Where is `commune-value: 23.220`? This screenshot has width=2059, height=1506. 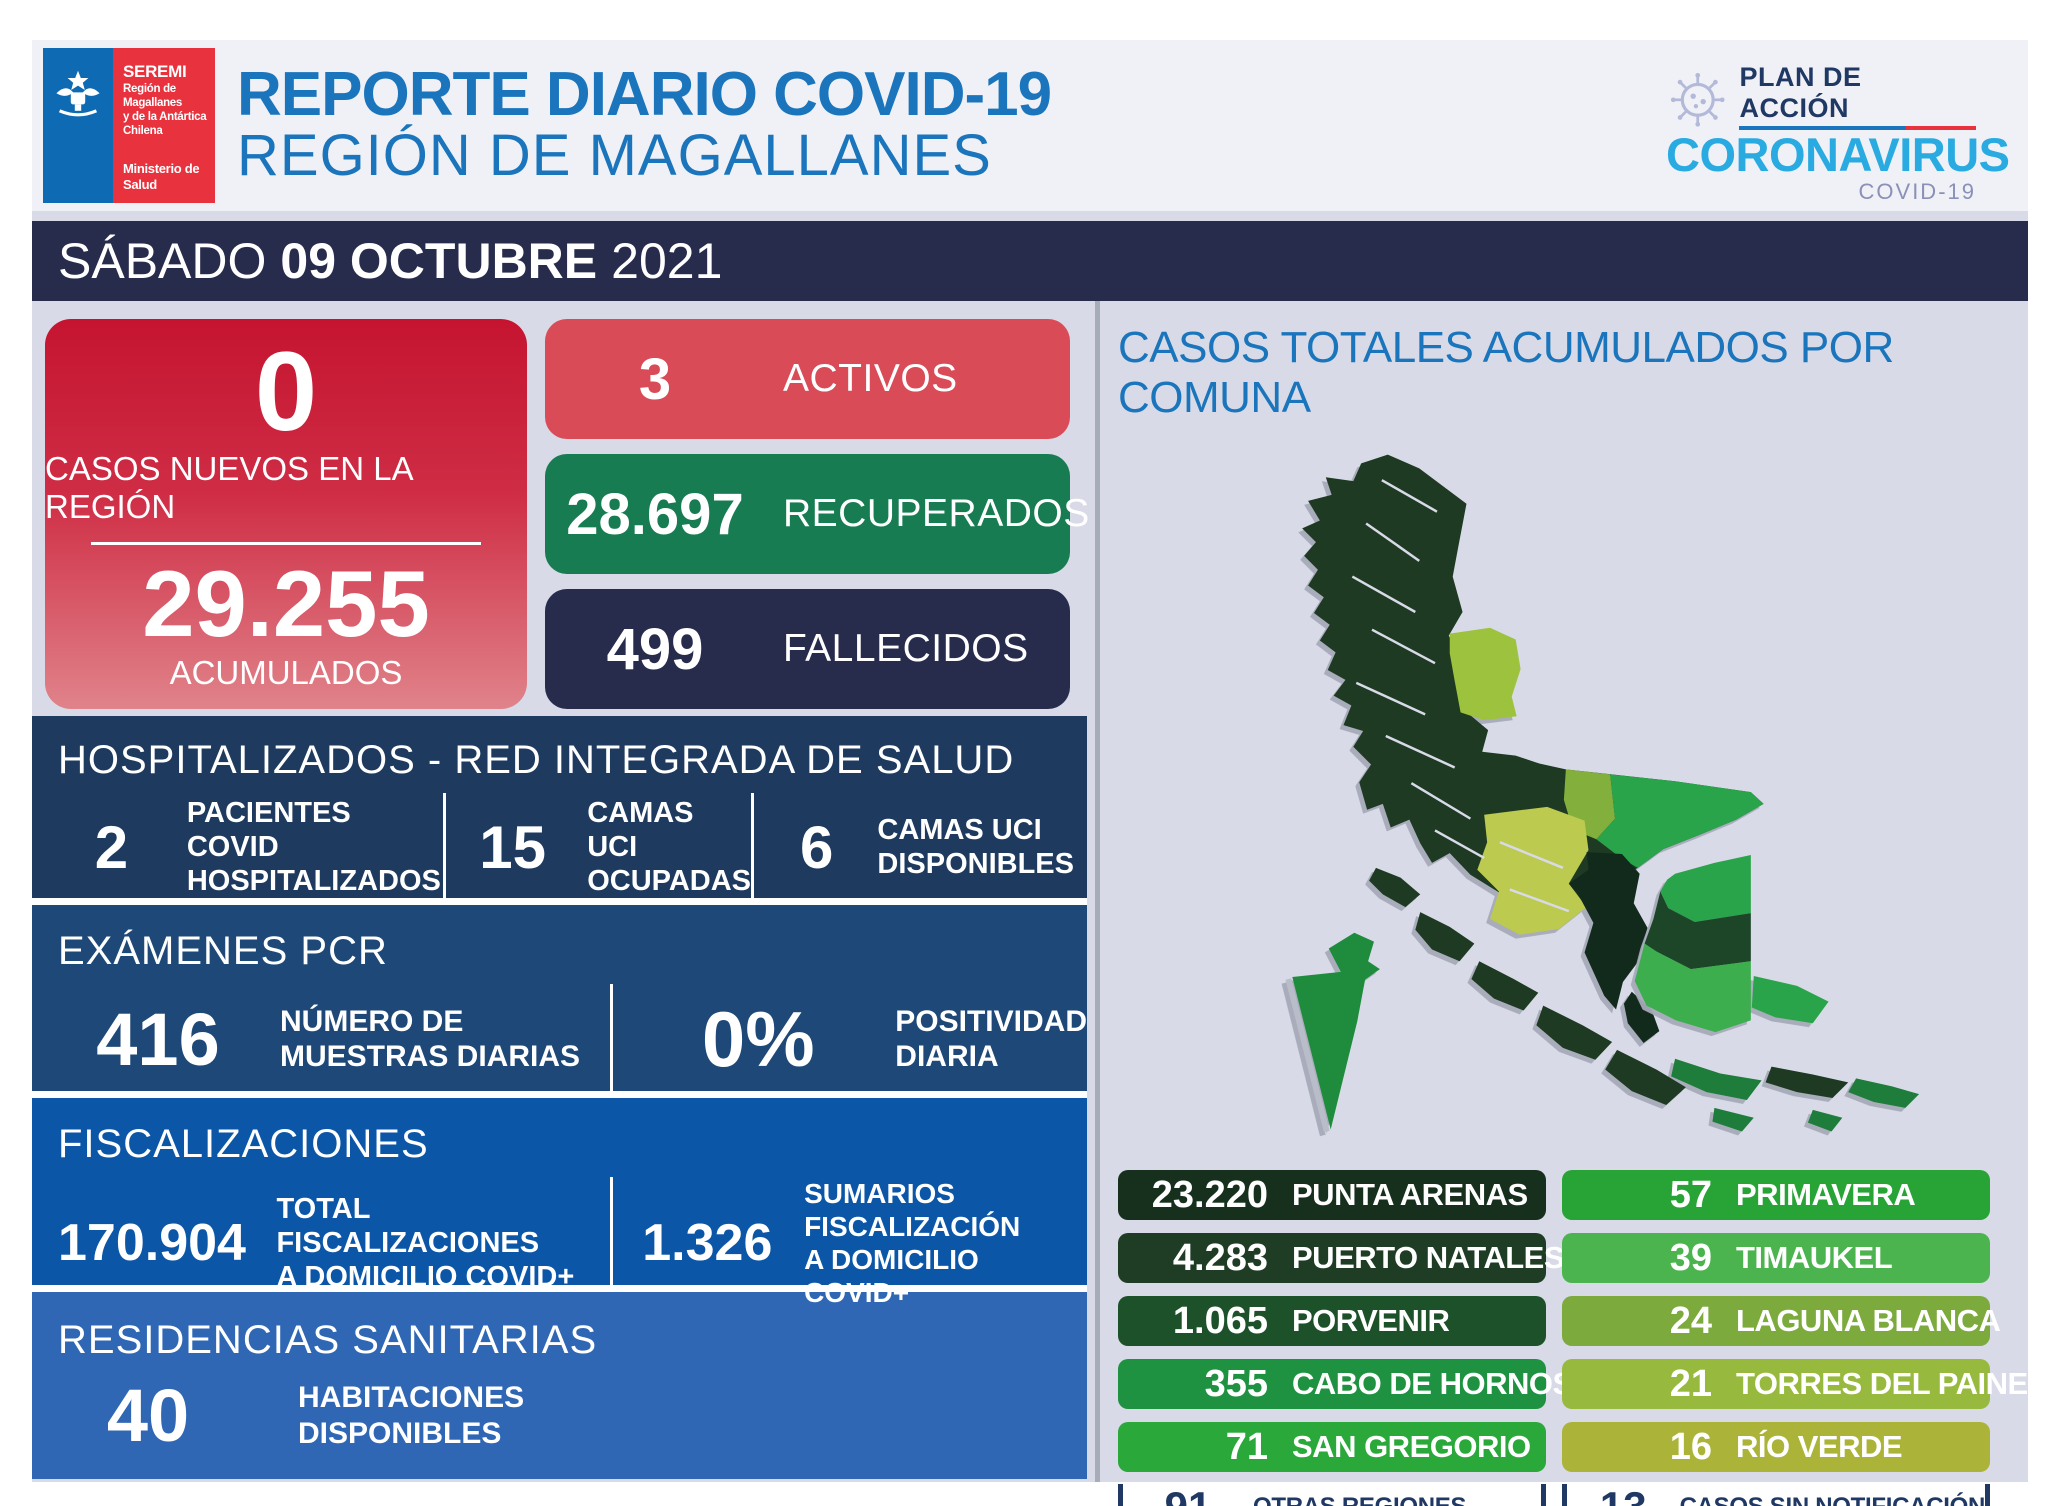
commune-value: 23.220 is located at coordinates (1209, 1194).